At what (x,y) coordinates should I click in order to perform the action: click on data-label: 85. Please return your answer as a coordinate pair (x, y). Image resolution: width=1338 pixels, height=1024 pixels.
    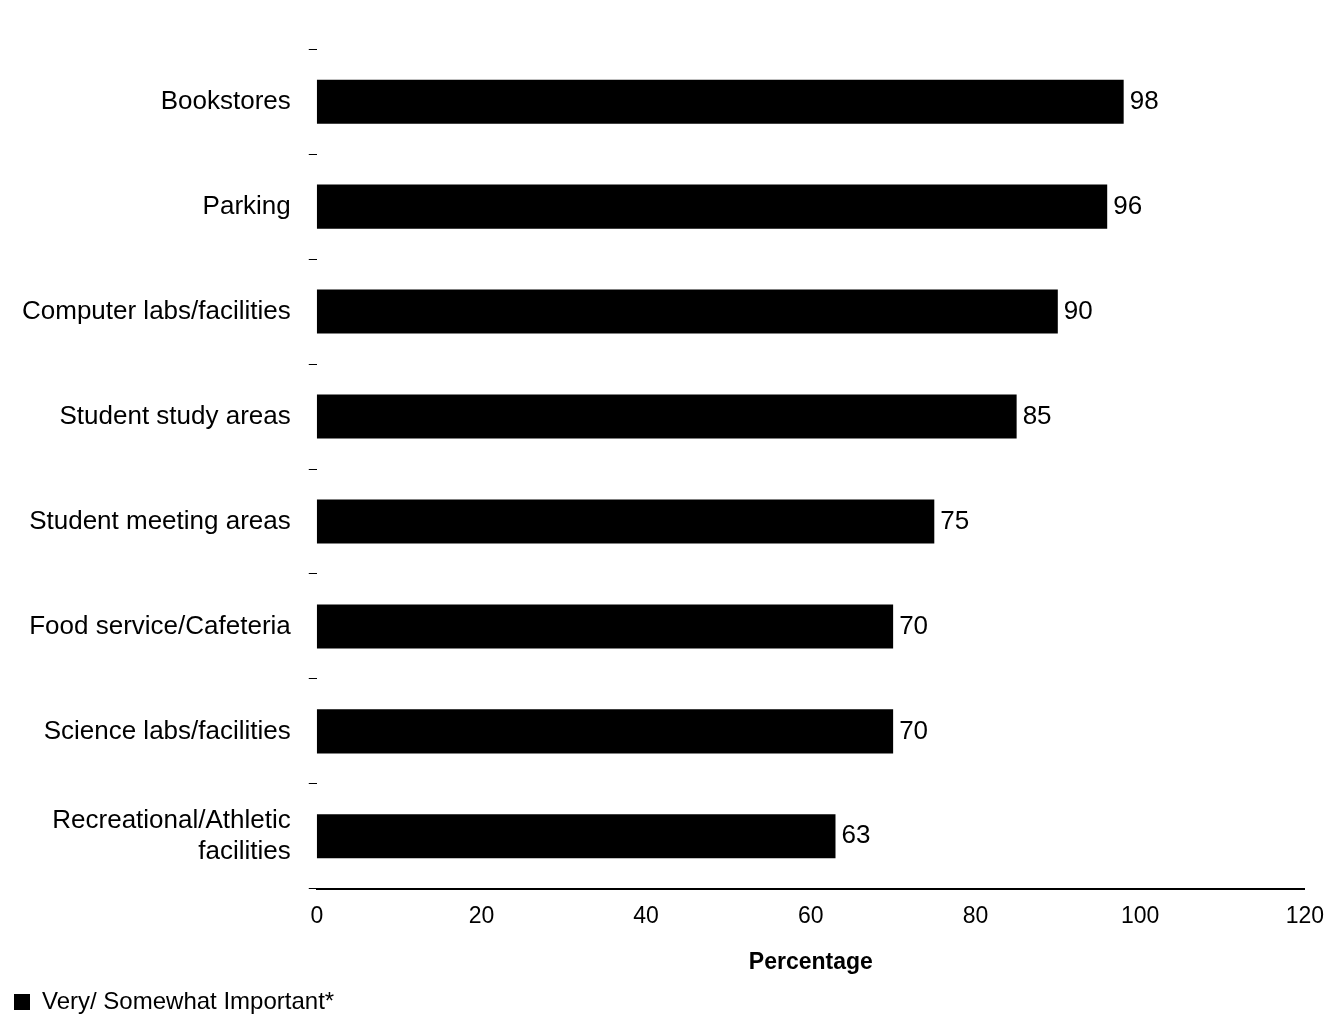
    Looking at the image, I should click on (1037, 414).